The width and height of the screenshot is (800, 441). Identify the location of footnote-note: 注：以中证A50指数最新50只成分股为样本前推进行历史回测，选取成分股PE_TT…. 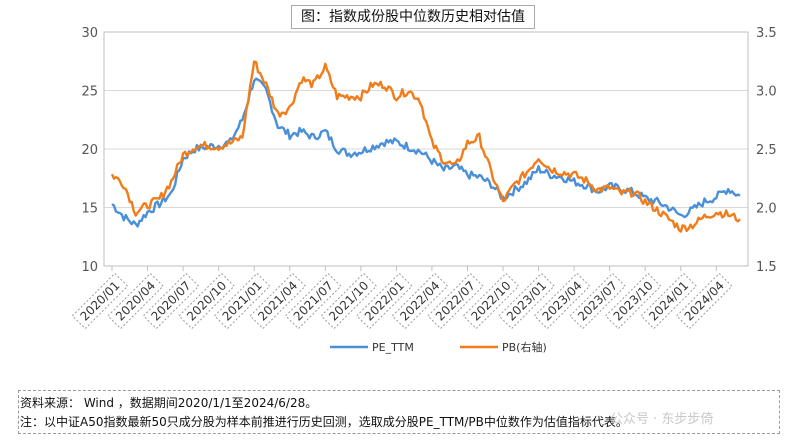
(324, 422).